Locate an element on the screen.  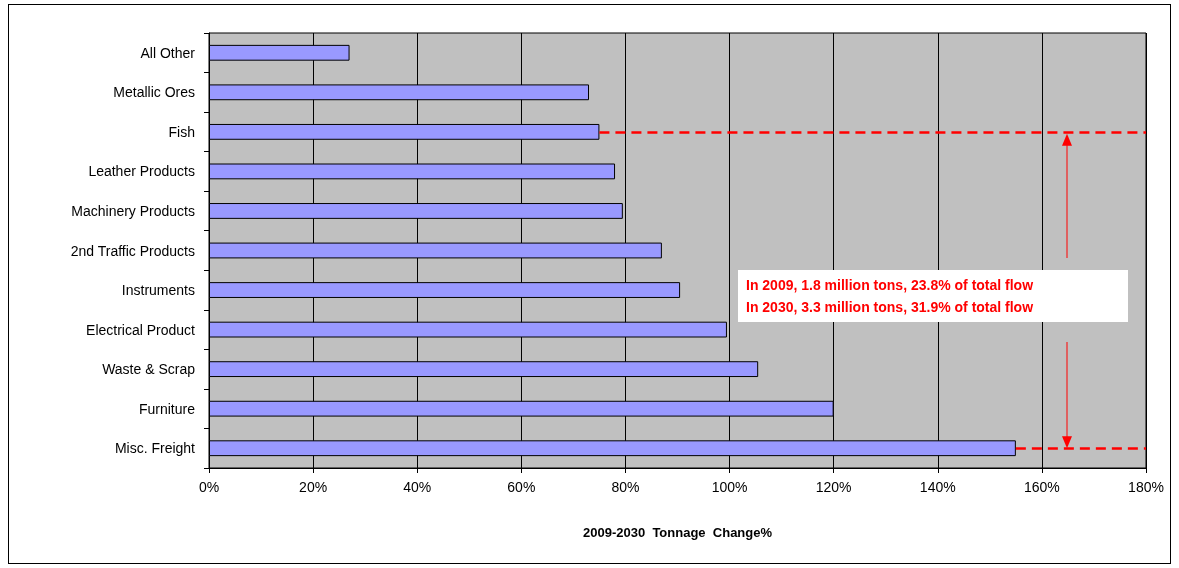
x-tick-label: 140% is located at coordinates (937, 487).